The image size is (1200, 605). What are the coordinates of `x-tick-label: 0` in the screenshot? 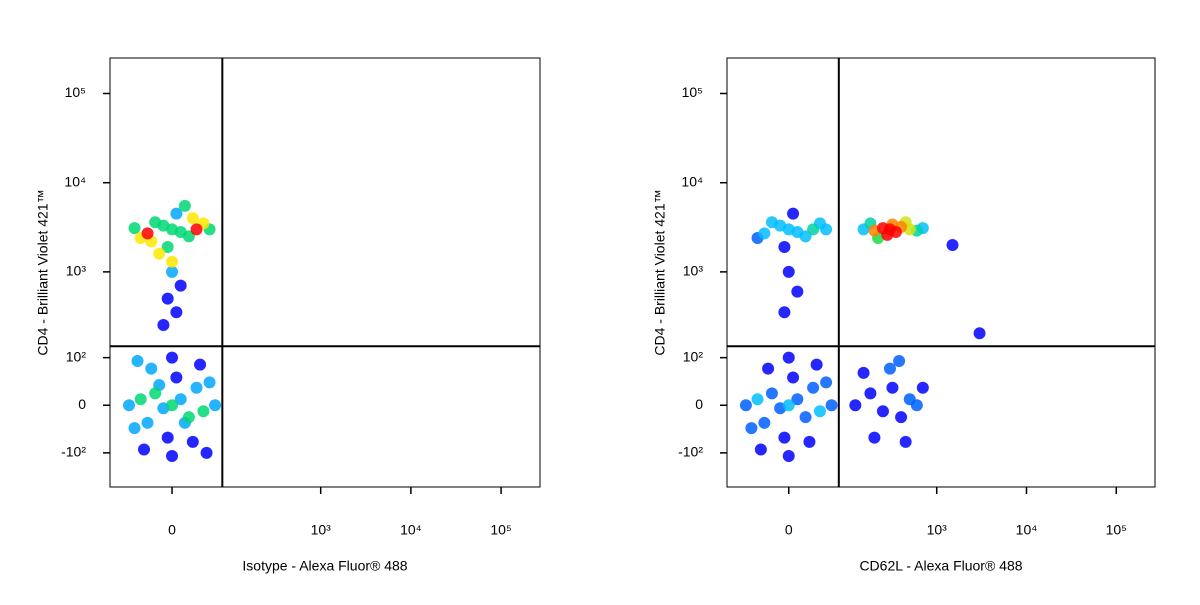 It's located at (789, 530).